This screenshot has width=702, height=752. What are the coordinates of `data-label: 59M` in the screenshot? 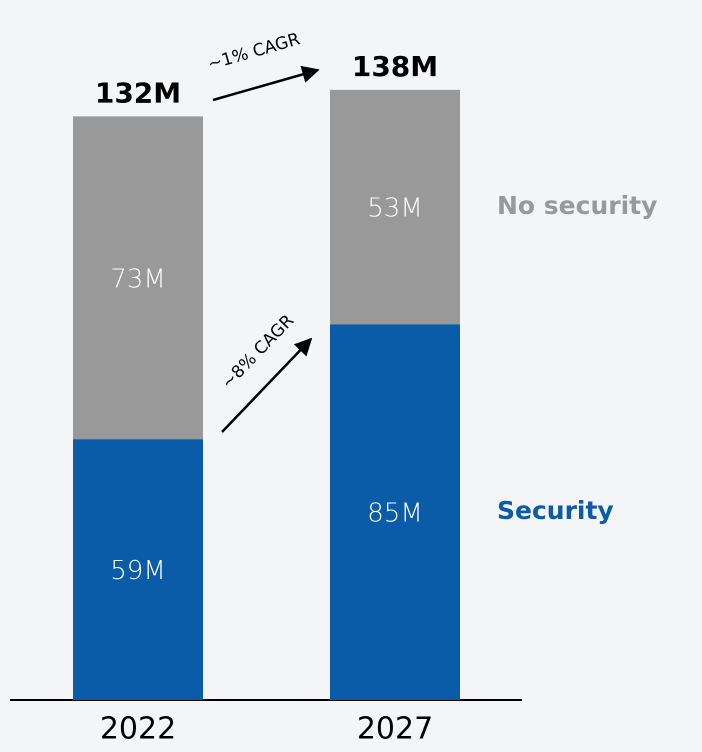 It's located at (138, 571).